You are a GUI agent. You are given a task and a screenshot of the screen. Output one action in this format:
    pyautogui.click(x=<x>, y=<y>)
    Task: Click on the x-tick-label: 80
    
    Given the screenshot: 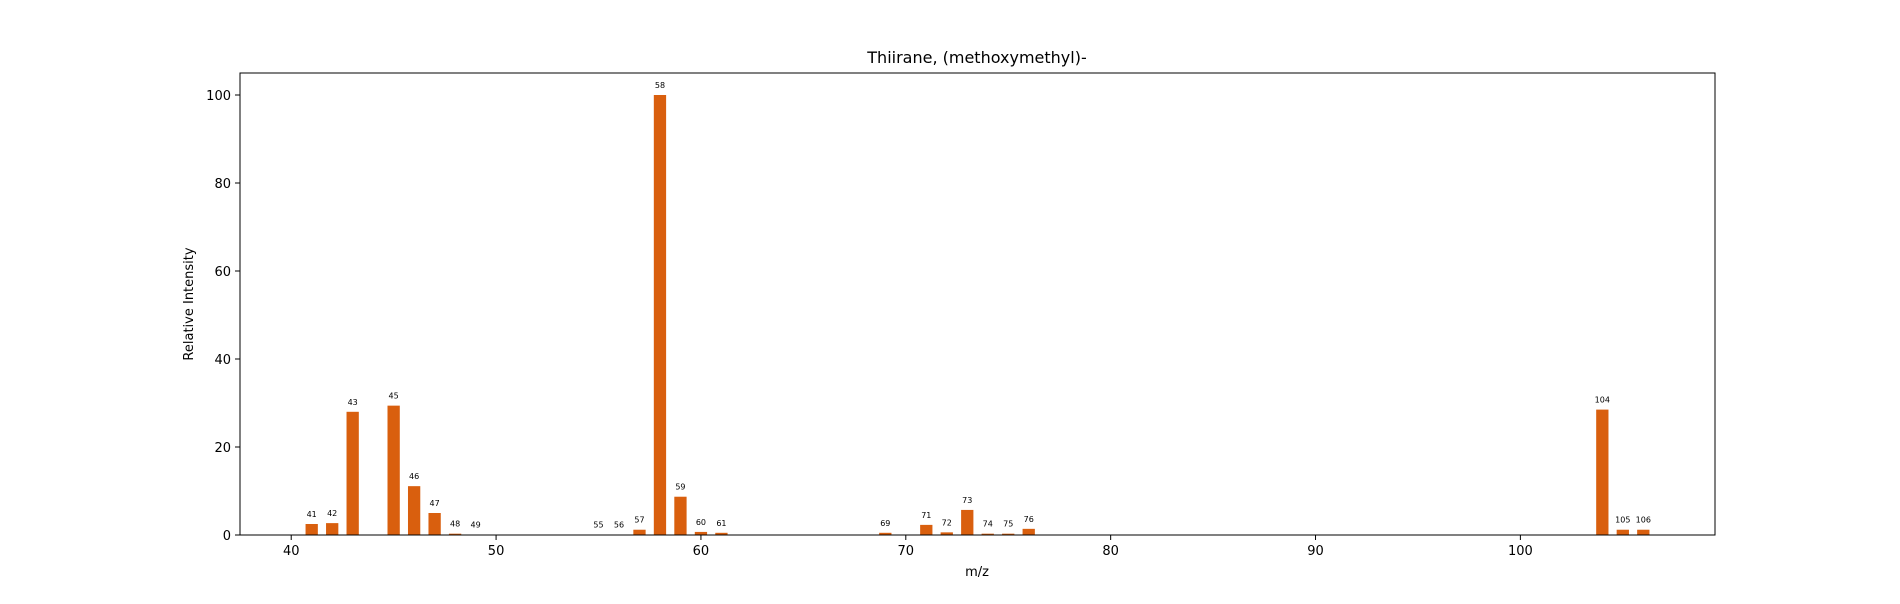 What is the action you would take?
    pyautogui.click(x=1110, y=551)
    